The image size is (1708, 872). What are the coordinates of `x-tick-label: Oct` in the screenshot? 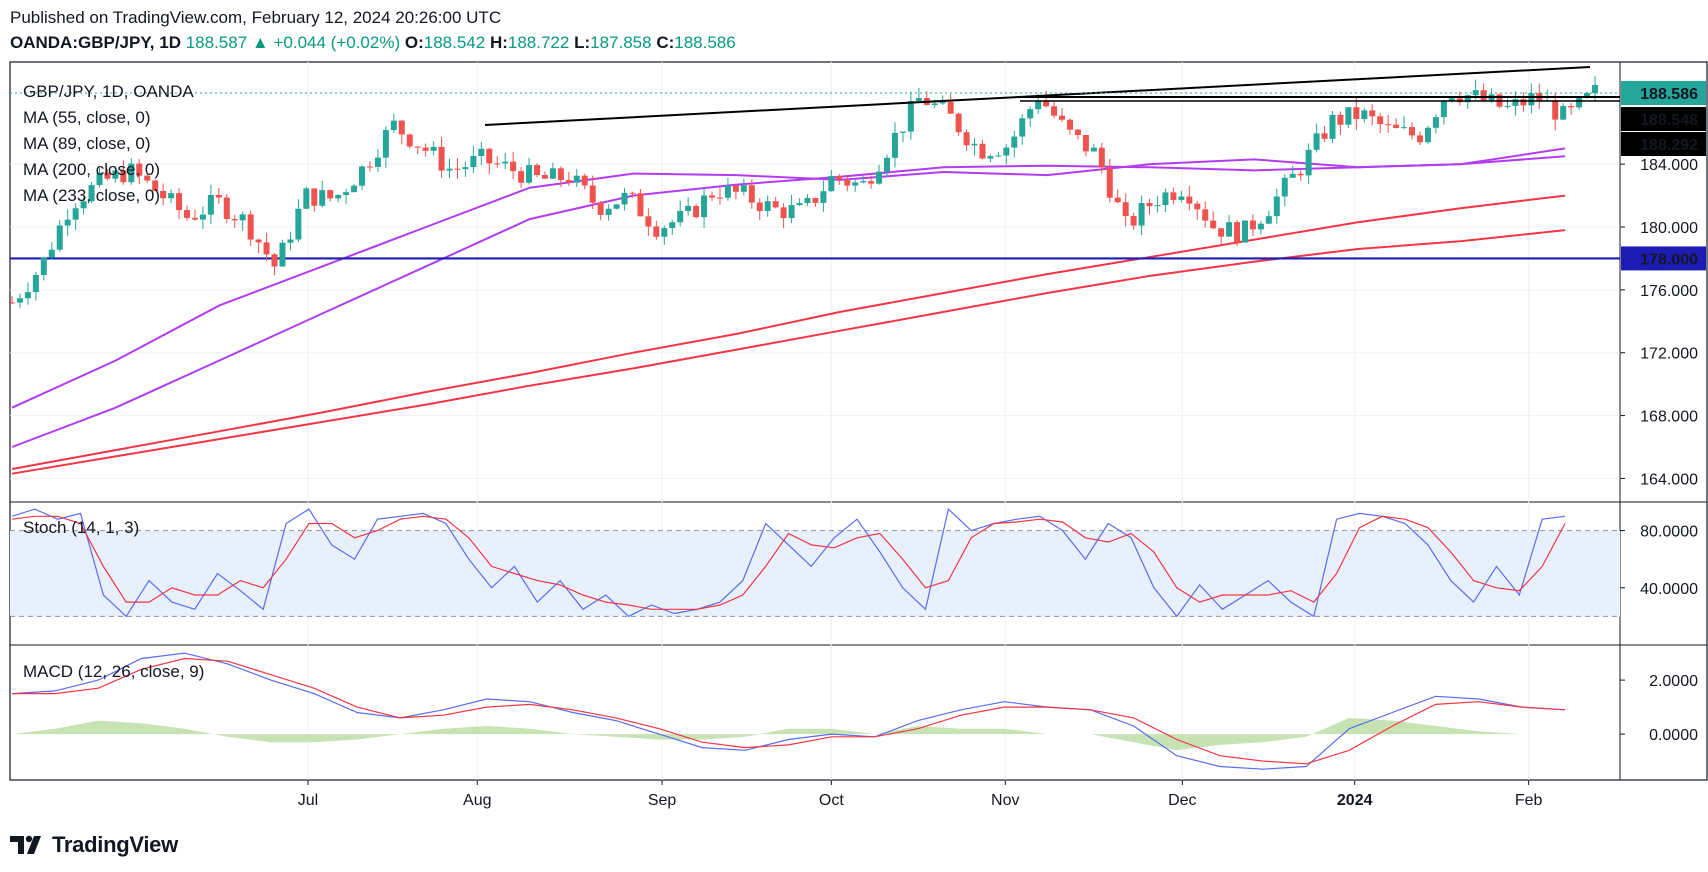 It's located at (831, 800).